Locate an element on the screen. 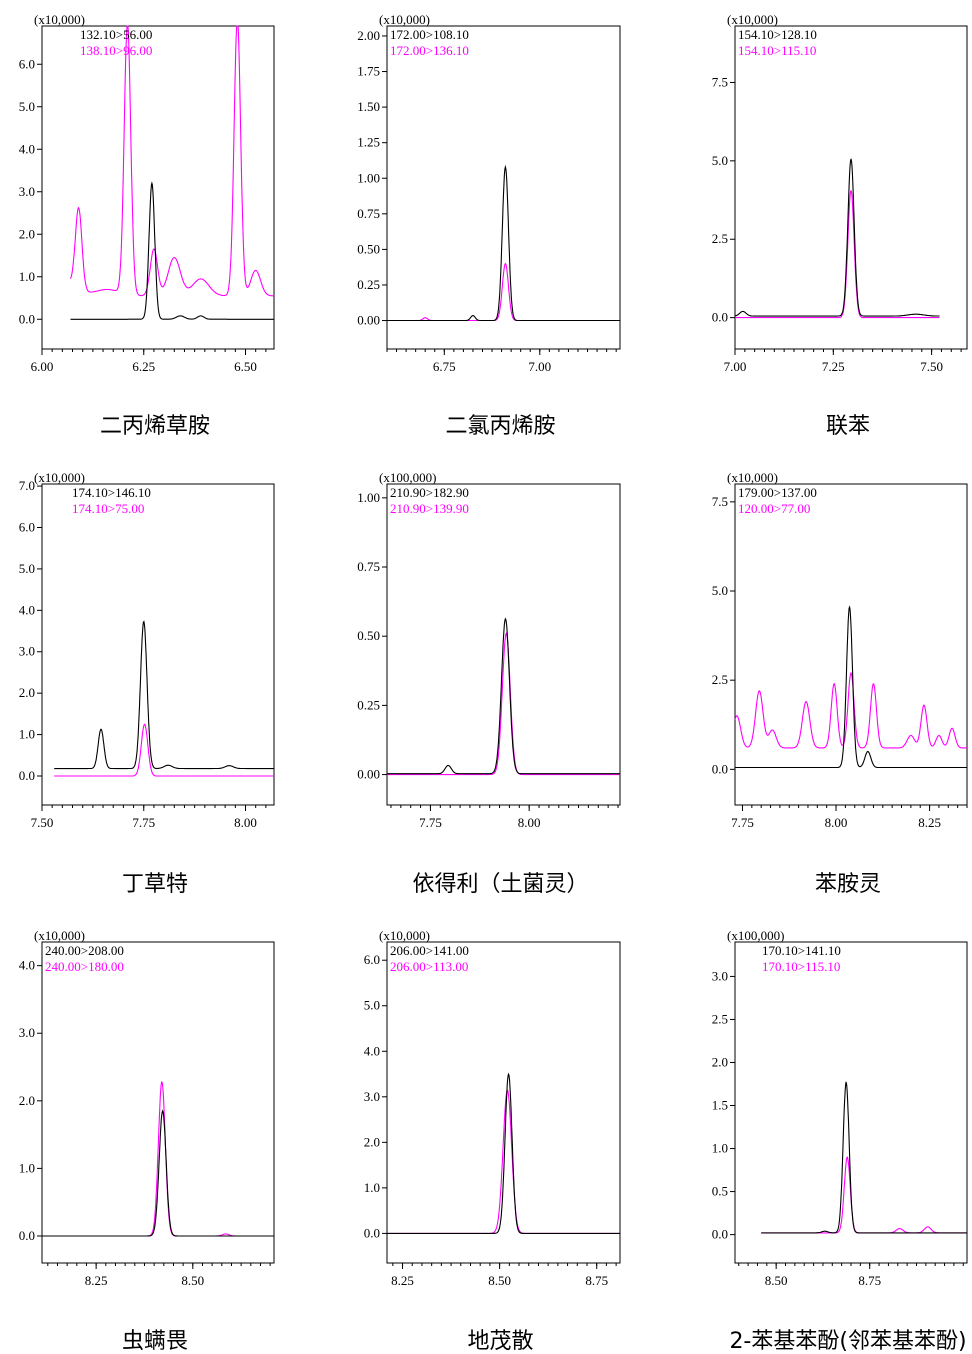  y-tick-label: 7.0 is located at coordinates (27, 485).